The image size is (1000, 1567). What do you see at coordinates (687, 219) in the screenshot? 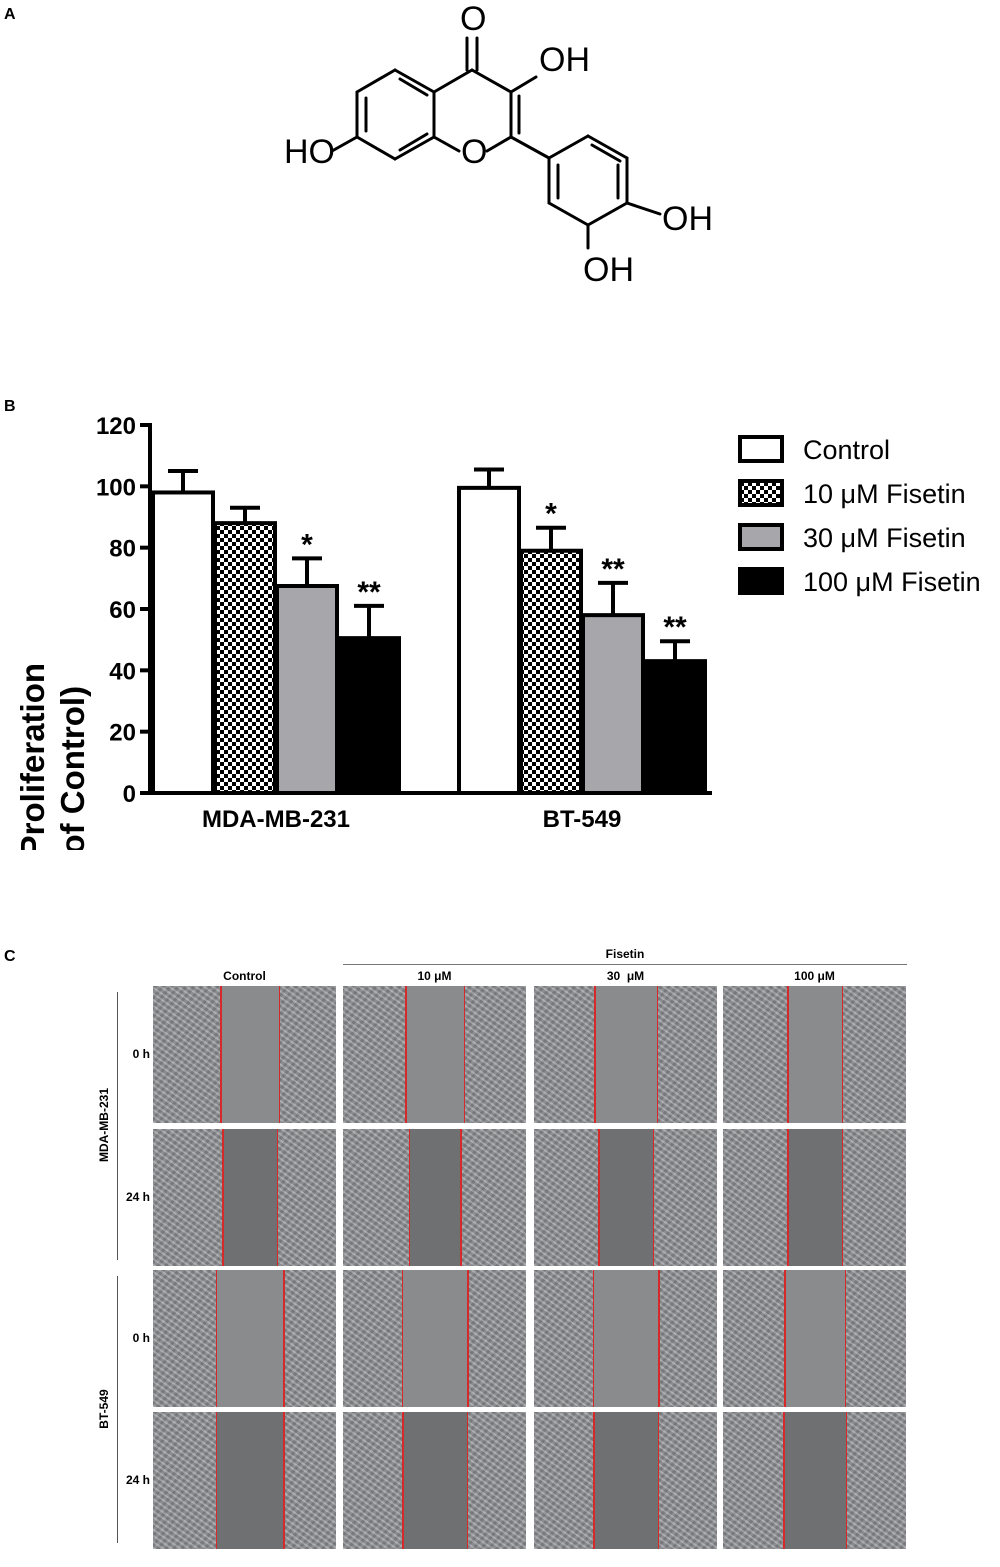
I see `hydroxyl-4prime-label: OH` at bounding box center [687, 219].